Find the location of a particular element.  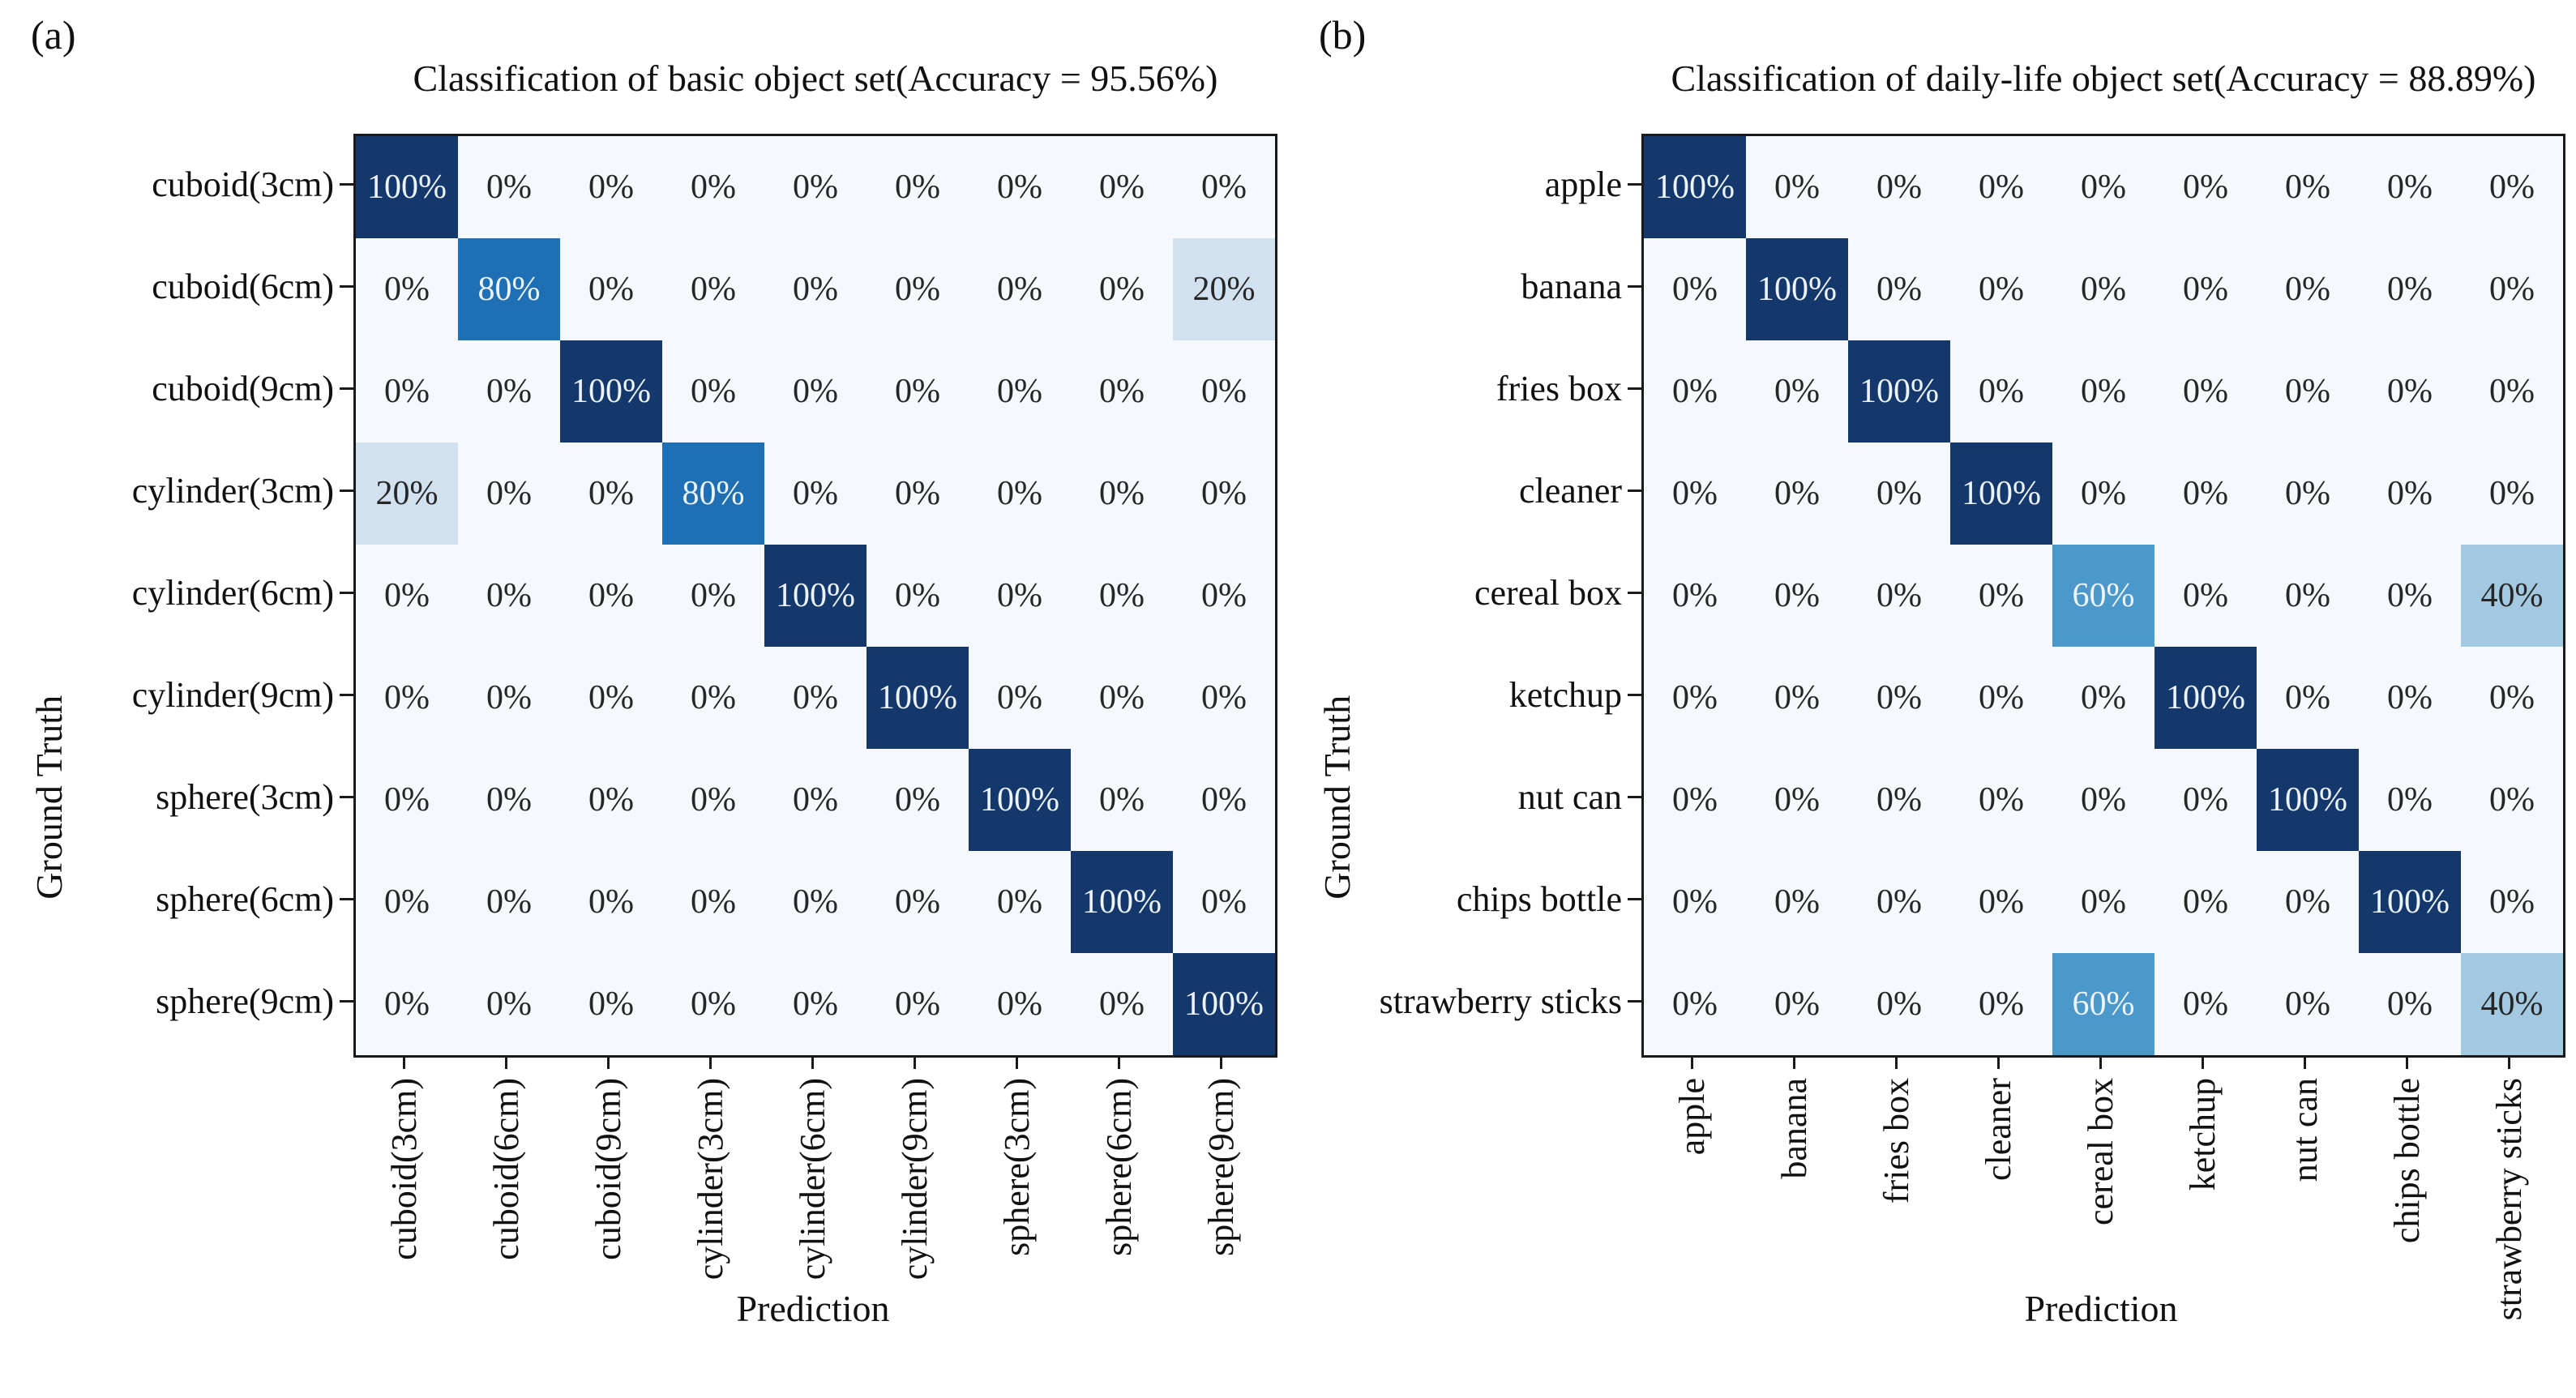

y-tick-label: strawberry sticks is located at coordinates (1500, 1001).